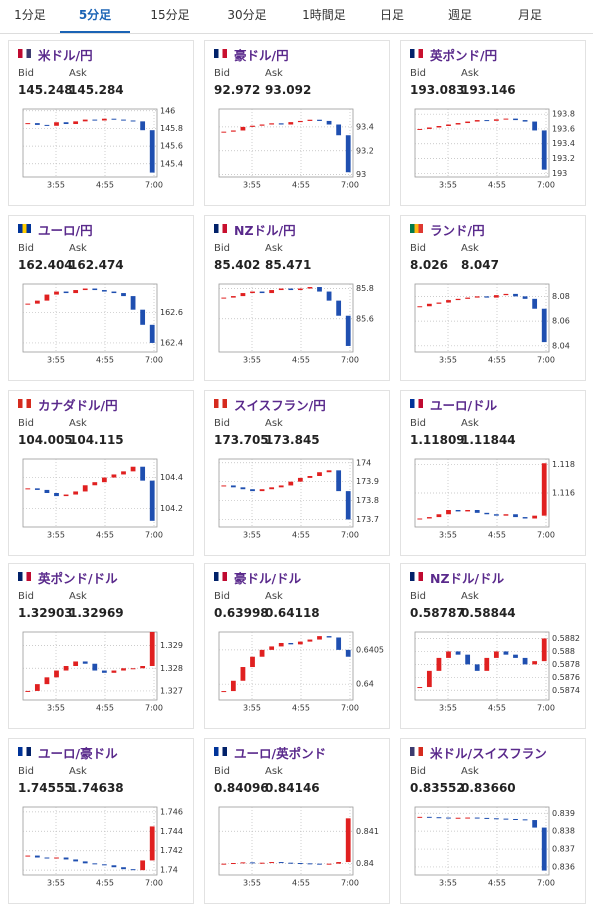  What do you see at coordinates (65, 230) in the screenshot?
I see `pair-name: ユーロ/円` at bounding box center [65, 230].